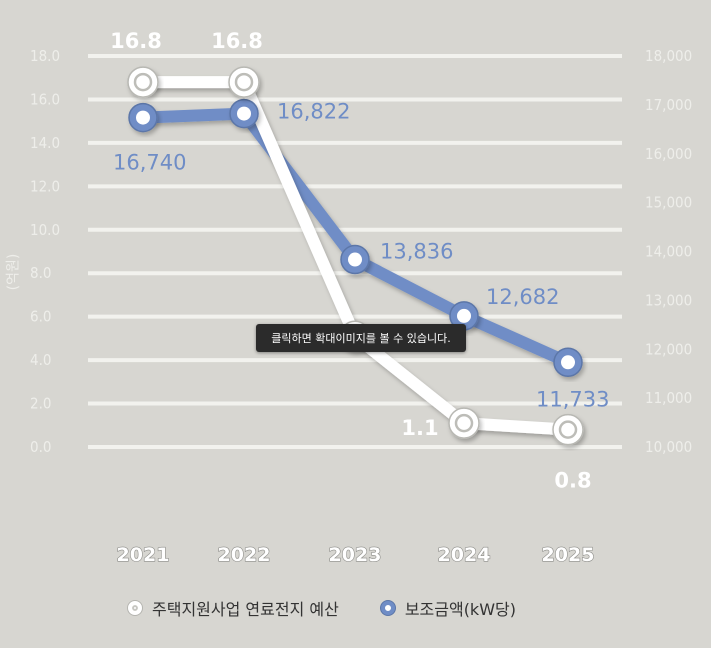  What do you see at coordinates (40, 447) in the screenshot?
I see `y-tick-left: 0.0` at bounding box center [40, 447].